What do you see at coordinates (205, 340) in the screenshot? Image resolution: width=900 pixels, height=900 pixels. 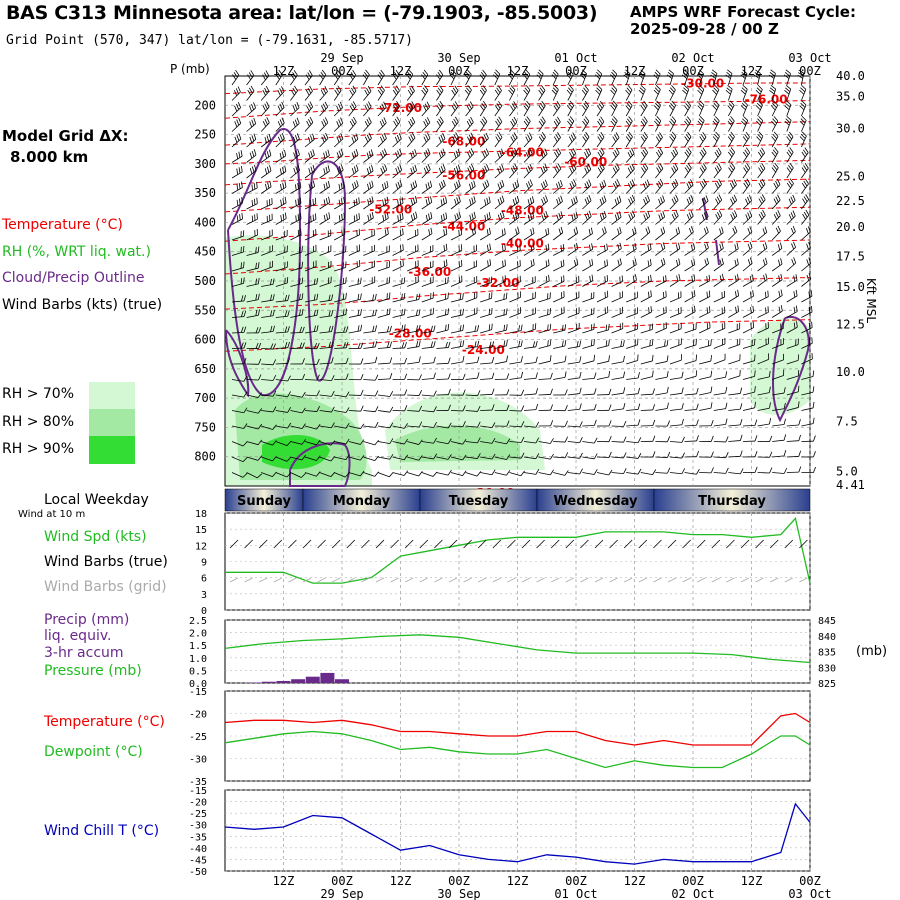 I see `pressure-tick-600: 600` at bounding box center [205, 340].